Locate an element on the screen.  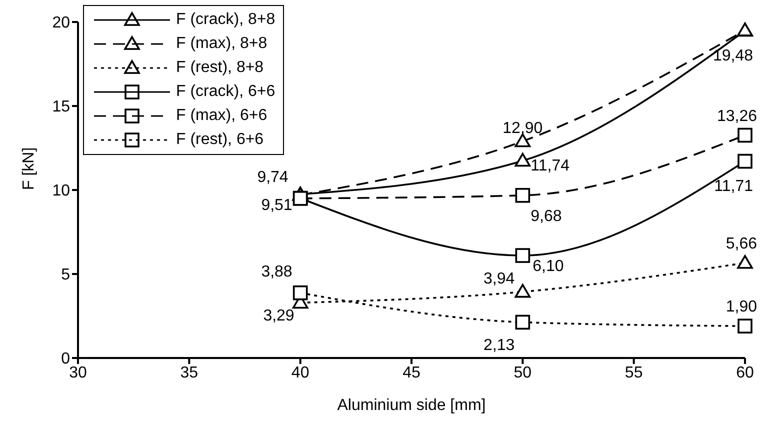
data-label: 1,90 is located at coordinates (742, 307).